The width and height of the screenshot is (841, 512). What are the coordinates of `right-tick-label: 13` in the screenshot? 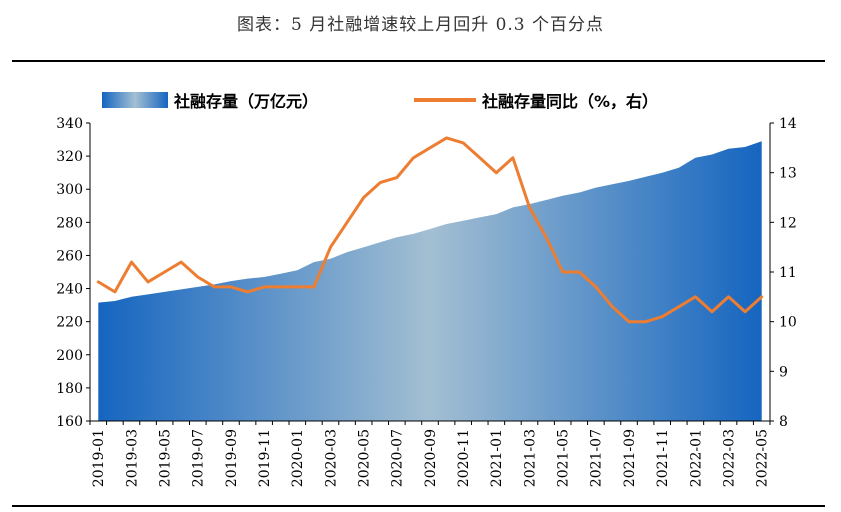 It's located at (788, 174).